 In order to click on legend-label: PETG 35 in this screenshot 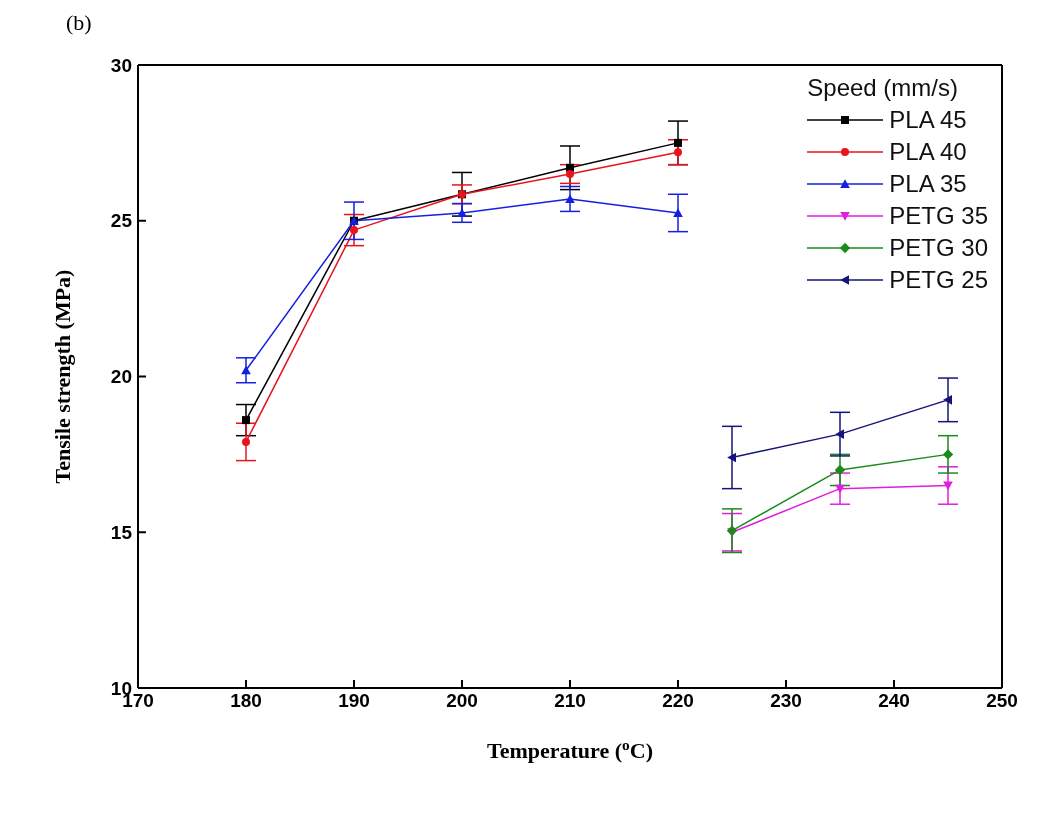, I will do `click(938, 216)`.